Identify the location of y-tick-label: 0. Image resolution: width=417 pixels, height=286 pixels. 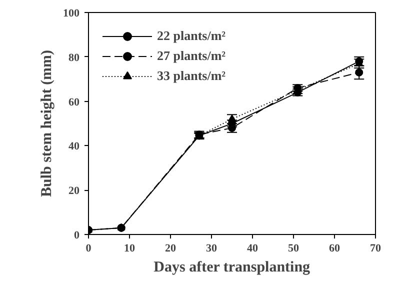
(77, 236).